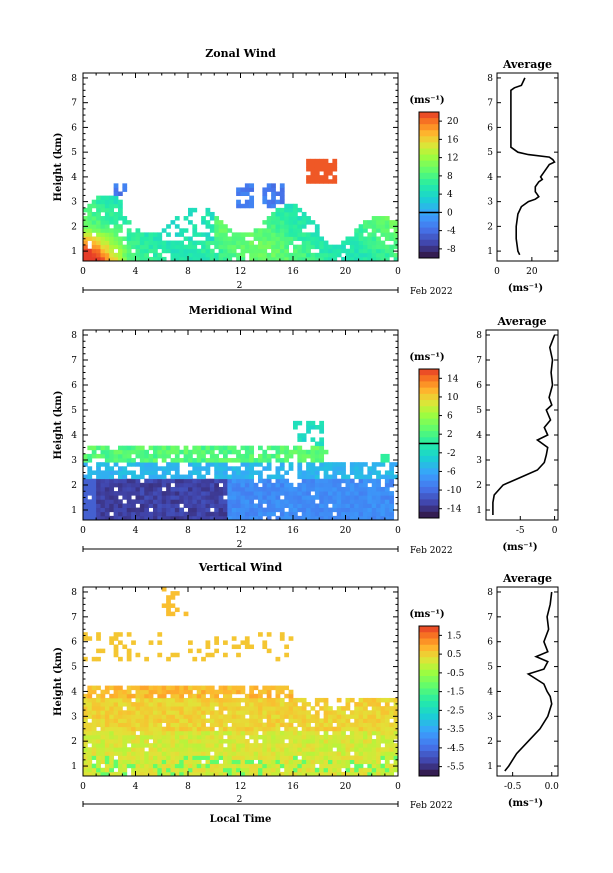 The image size is (613, 873). What do you see at coordinates (74, 618) in the screenshot?
I see `y-tick-label: 7` at bounding box center [74, 618].